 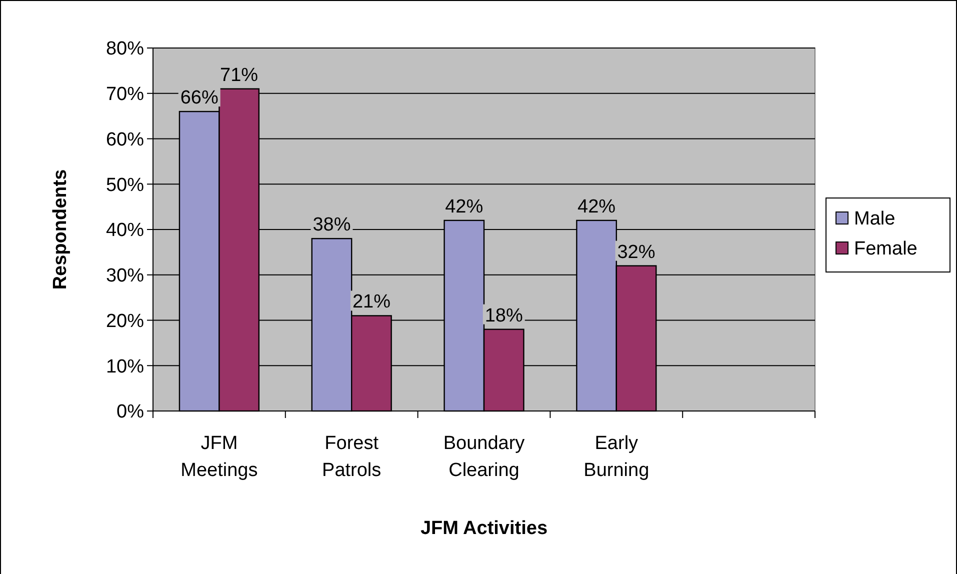 I want to click on y-tick-label: 70%, so click(x=125, y=95).